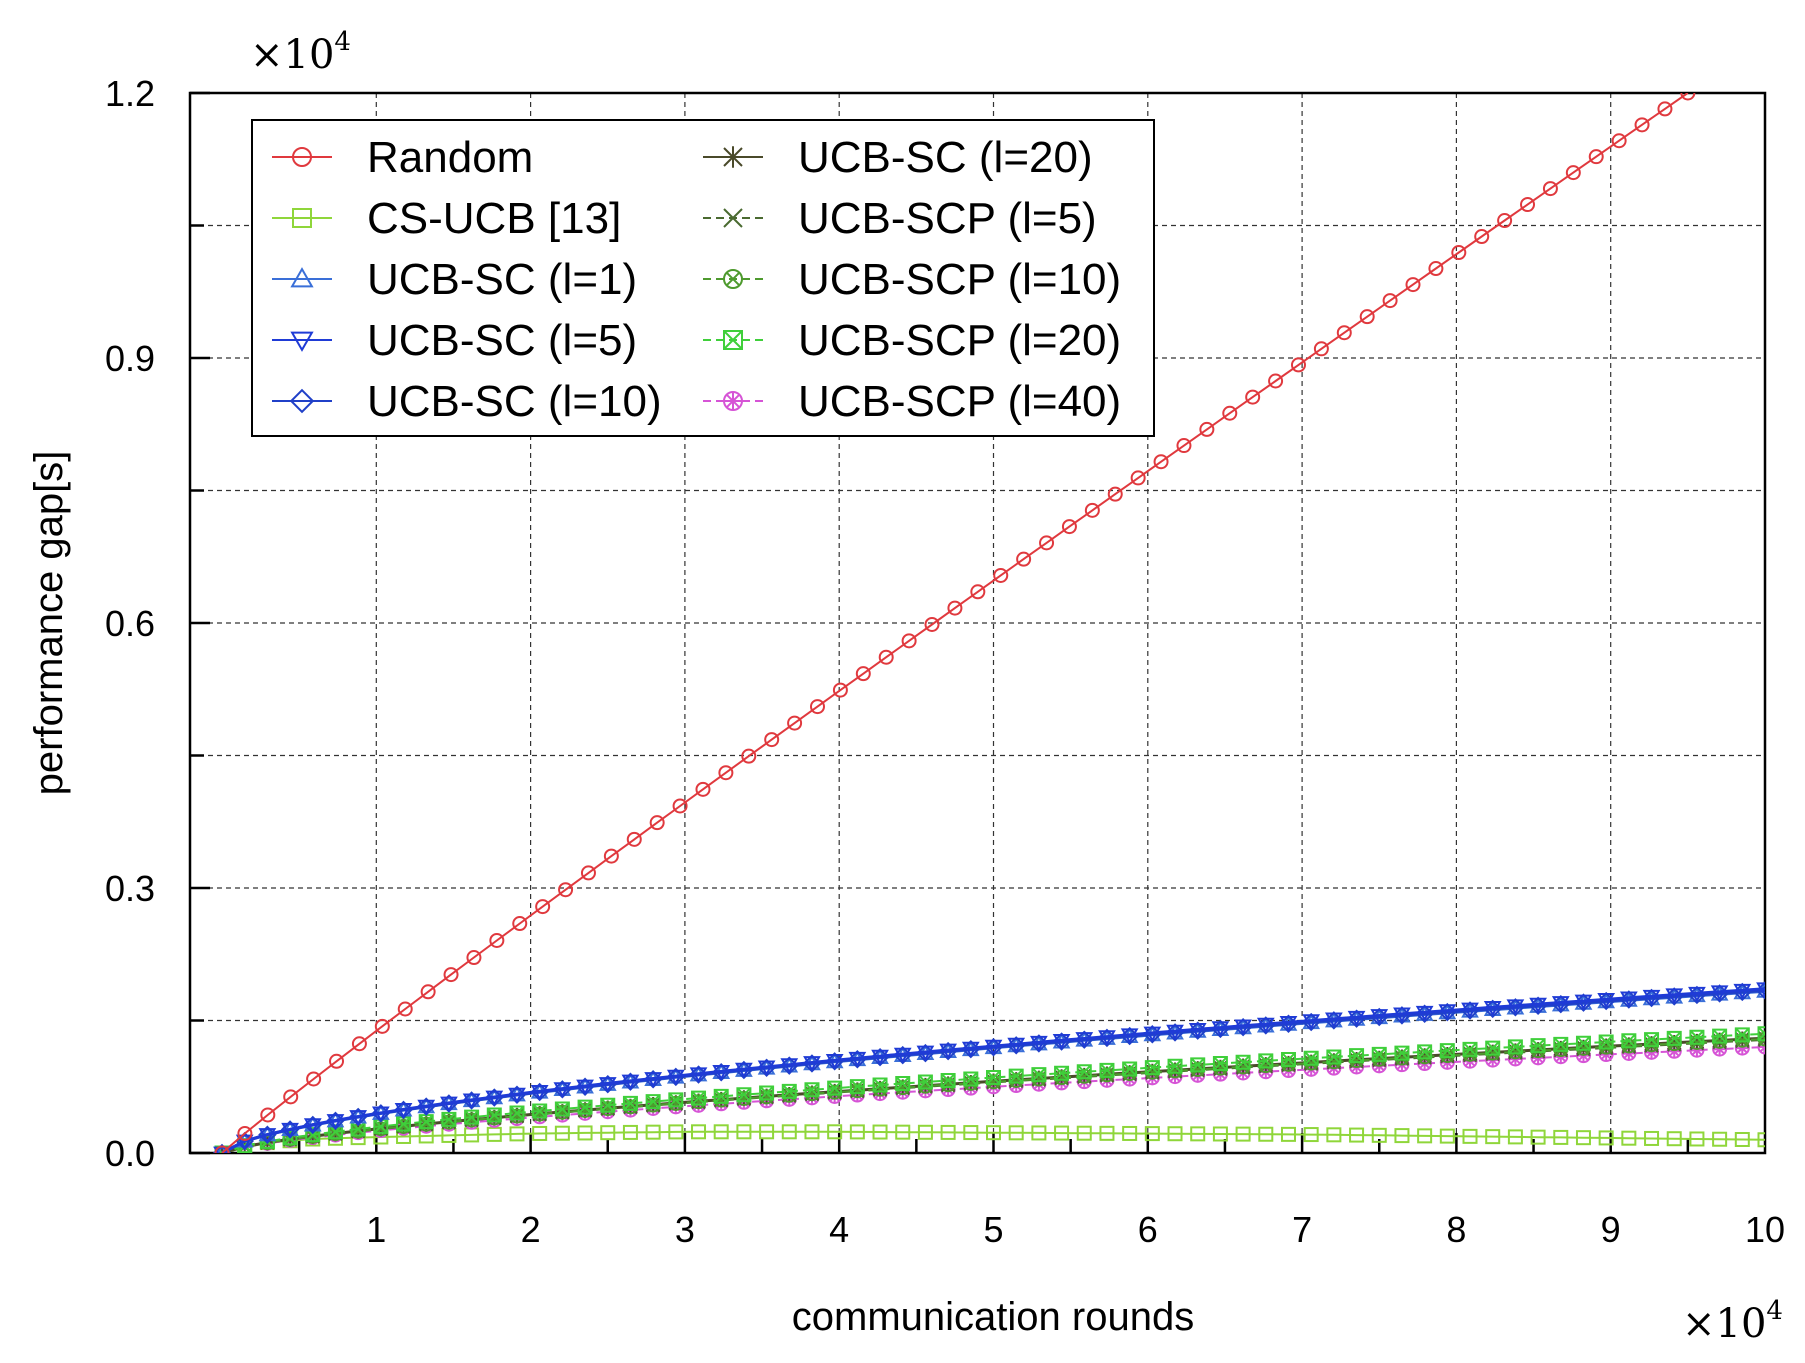  I want to click on legend-item-ucb-sc-10: UCB-SC (l=10), so click(467, 401).